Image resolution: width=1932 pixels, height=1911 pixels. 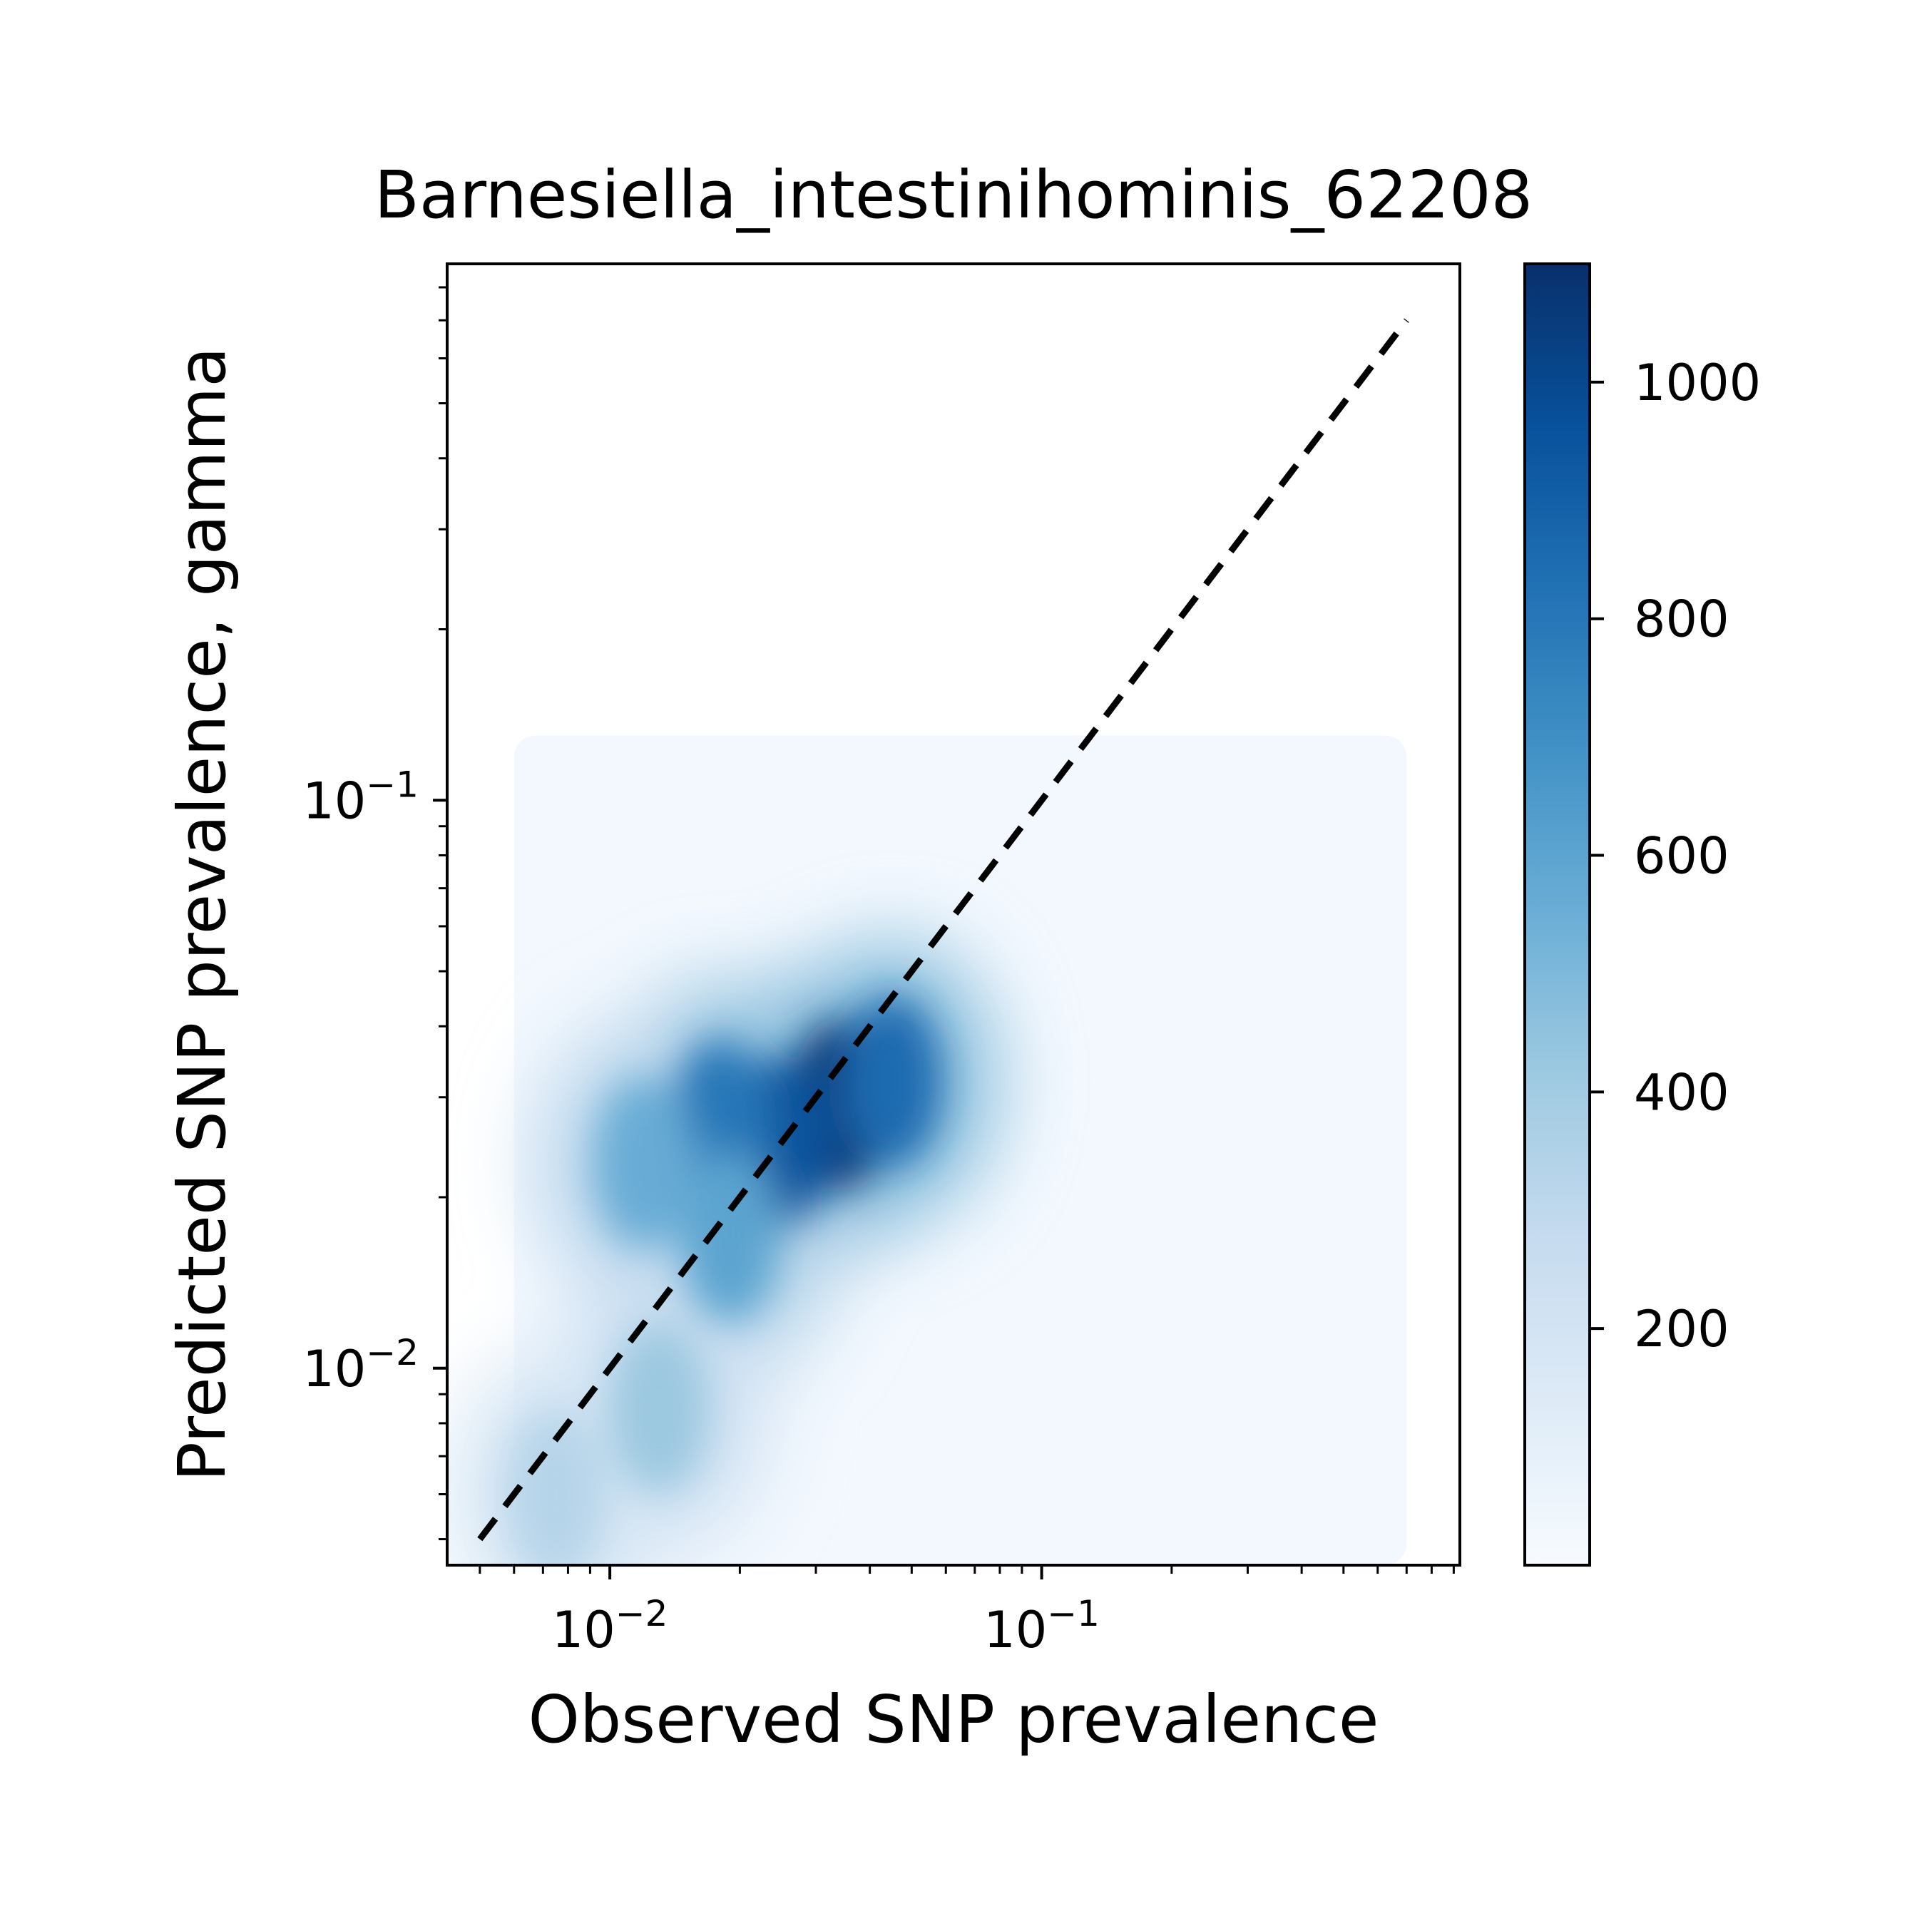 I want to click on y-axis-label: Predicted SNP prevalence, gamma, so click(x=202, y=914).